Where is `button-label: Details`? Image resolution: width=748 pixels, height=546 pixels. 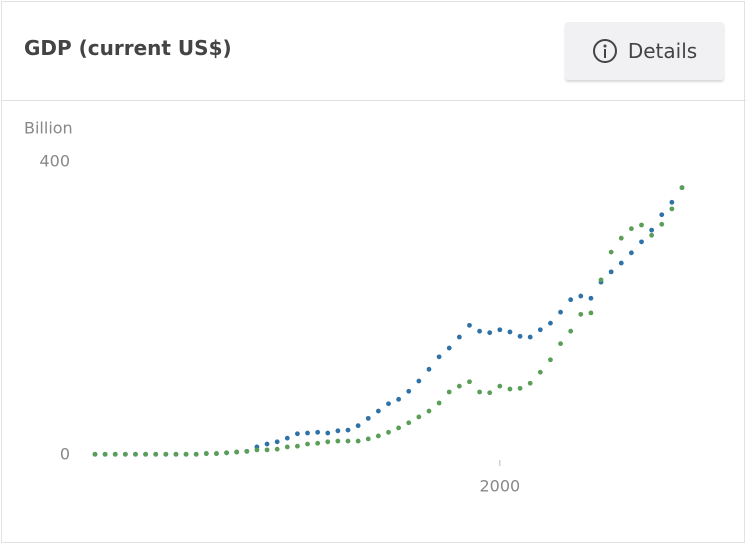 button-label: Details is located at coordinates (662, 51).